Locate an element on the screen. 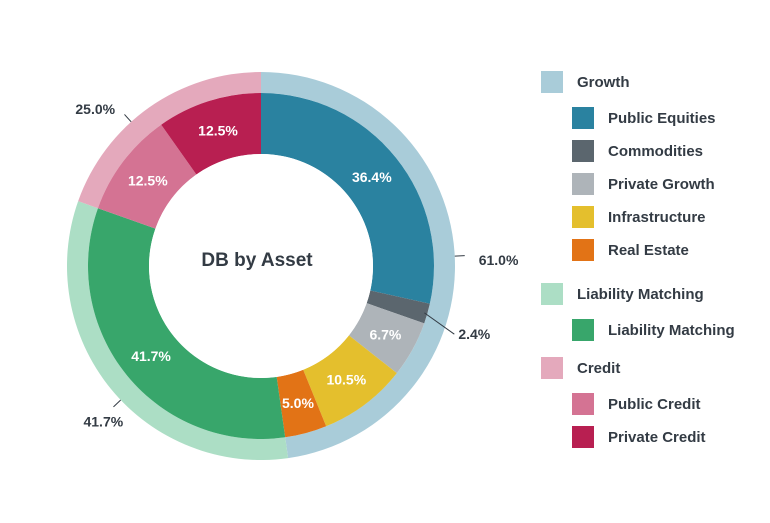 This screenshot has height=523, width=770. slice-private-credit is located at coordinates (211, 134).